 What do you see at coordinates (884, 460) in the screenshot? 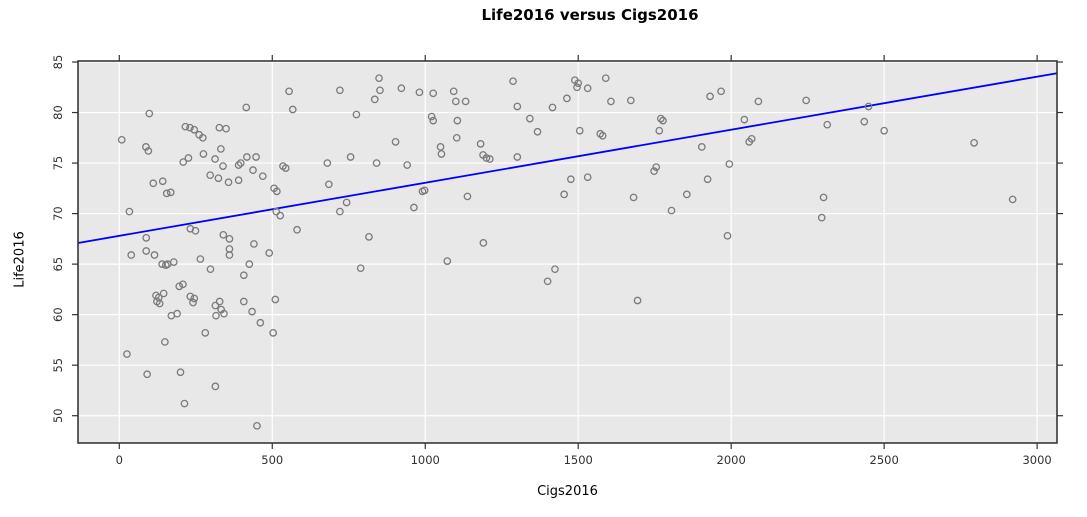
I see `x-tick-label: 2500` at bounding box center [884, 460].